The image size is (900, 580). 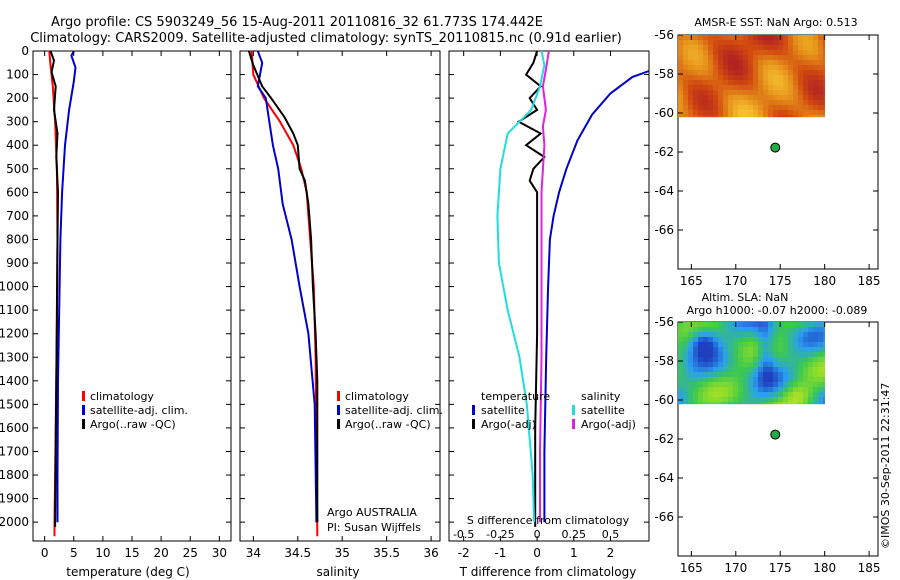 I want to click on sla-map-ticks: 165 170 175 180 185 -56 -58 -60 -62 -64 -66, so click(x=767, y=445).